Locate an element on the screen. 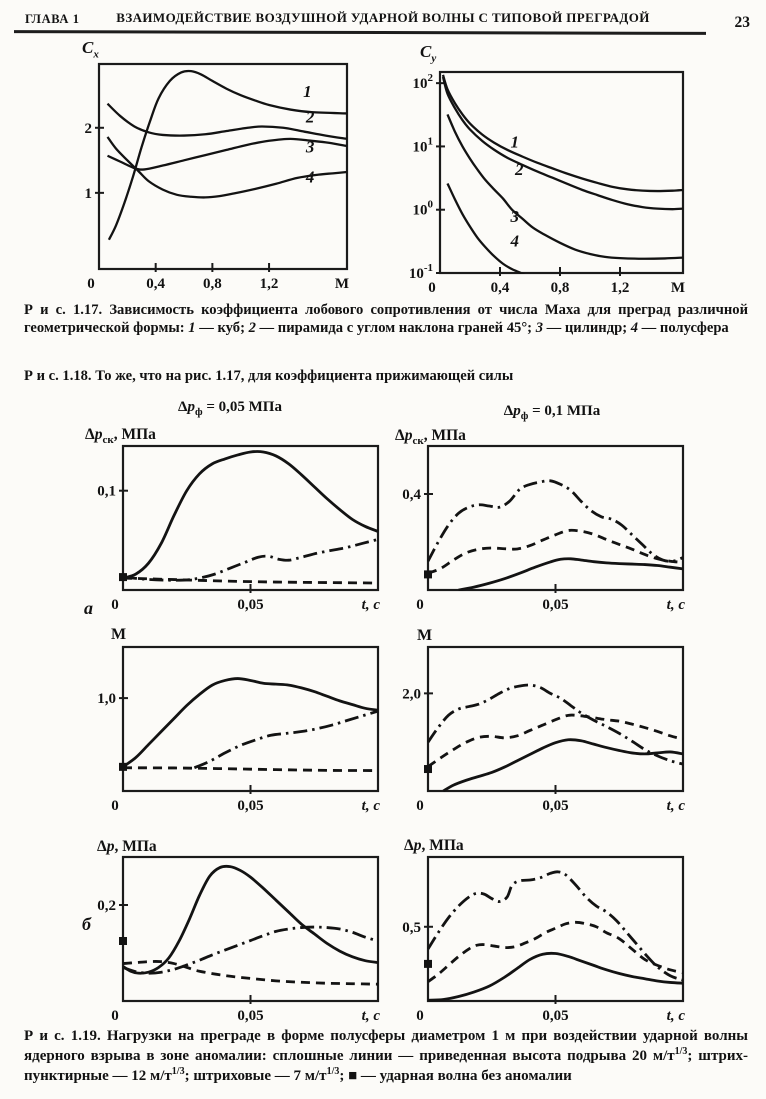  svg-text: 2,0 is located at coordinates (411, 694).